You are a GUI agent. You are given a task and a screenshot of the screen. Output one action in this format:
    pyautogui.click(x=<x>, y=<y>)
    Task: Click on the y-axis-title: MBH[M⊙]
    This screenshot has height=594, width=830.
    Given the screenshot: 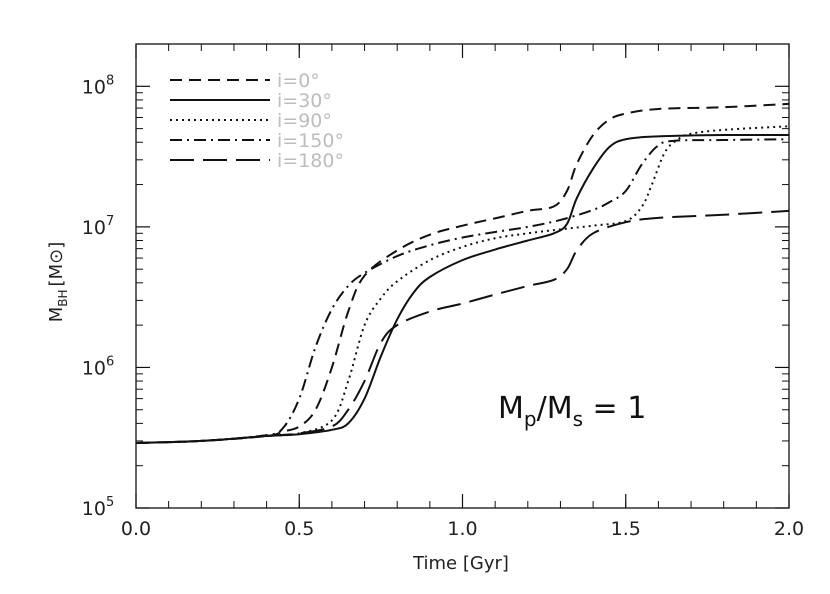 What is the action you would take?
    pyautogui.click(x=58, y=282)
    